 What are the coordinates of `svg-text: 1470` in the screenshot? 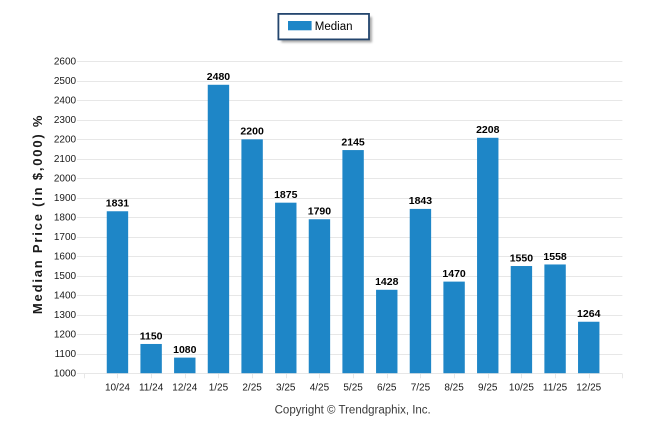 It's located at (454, 274).